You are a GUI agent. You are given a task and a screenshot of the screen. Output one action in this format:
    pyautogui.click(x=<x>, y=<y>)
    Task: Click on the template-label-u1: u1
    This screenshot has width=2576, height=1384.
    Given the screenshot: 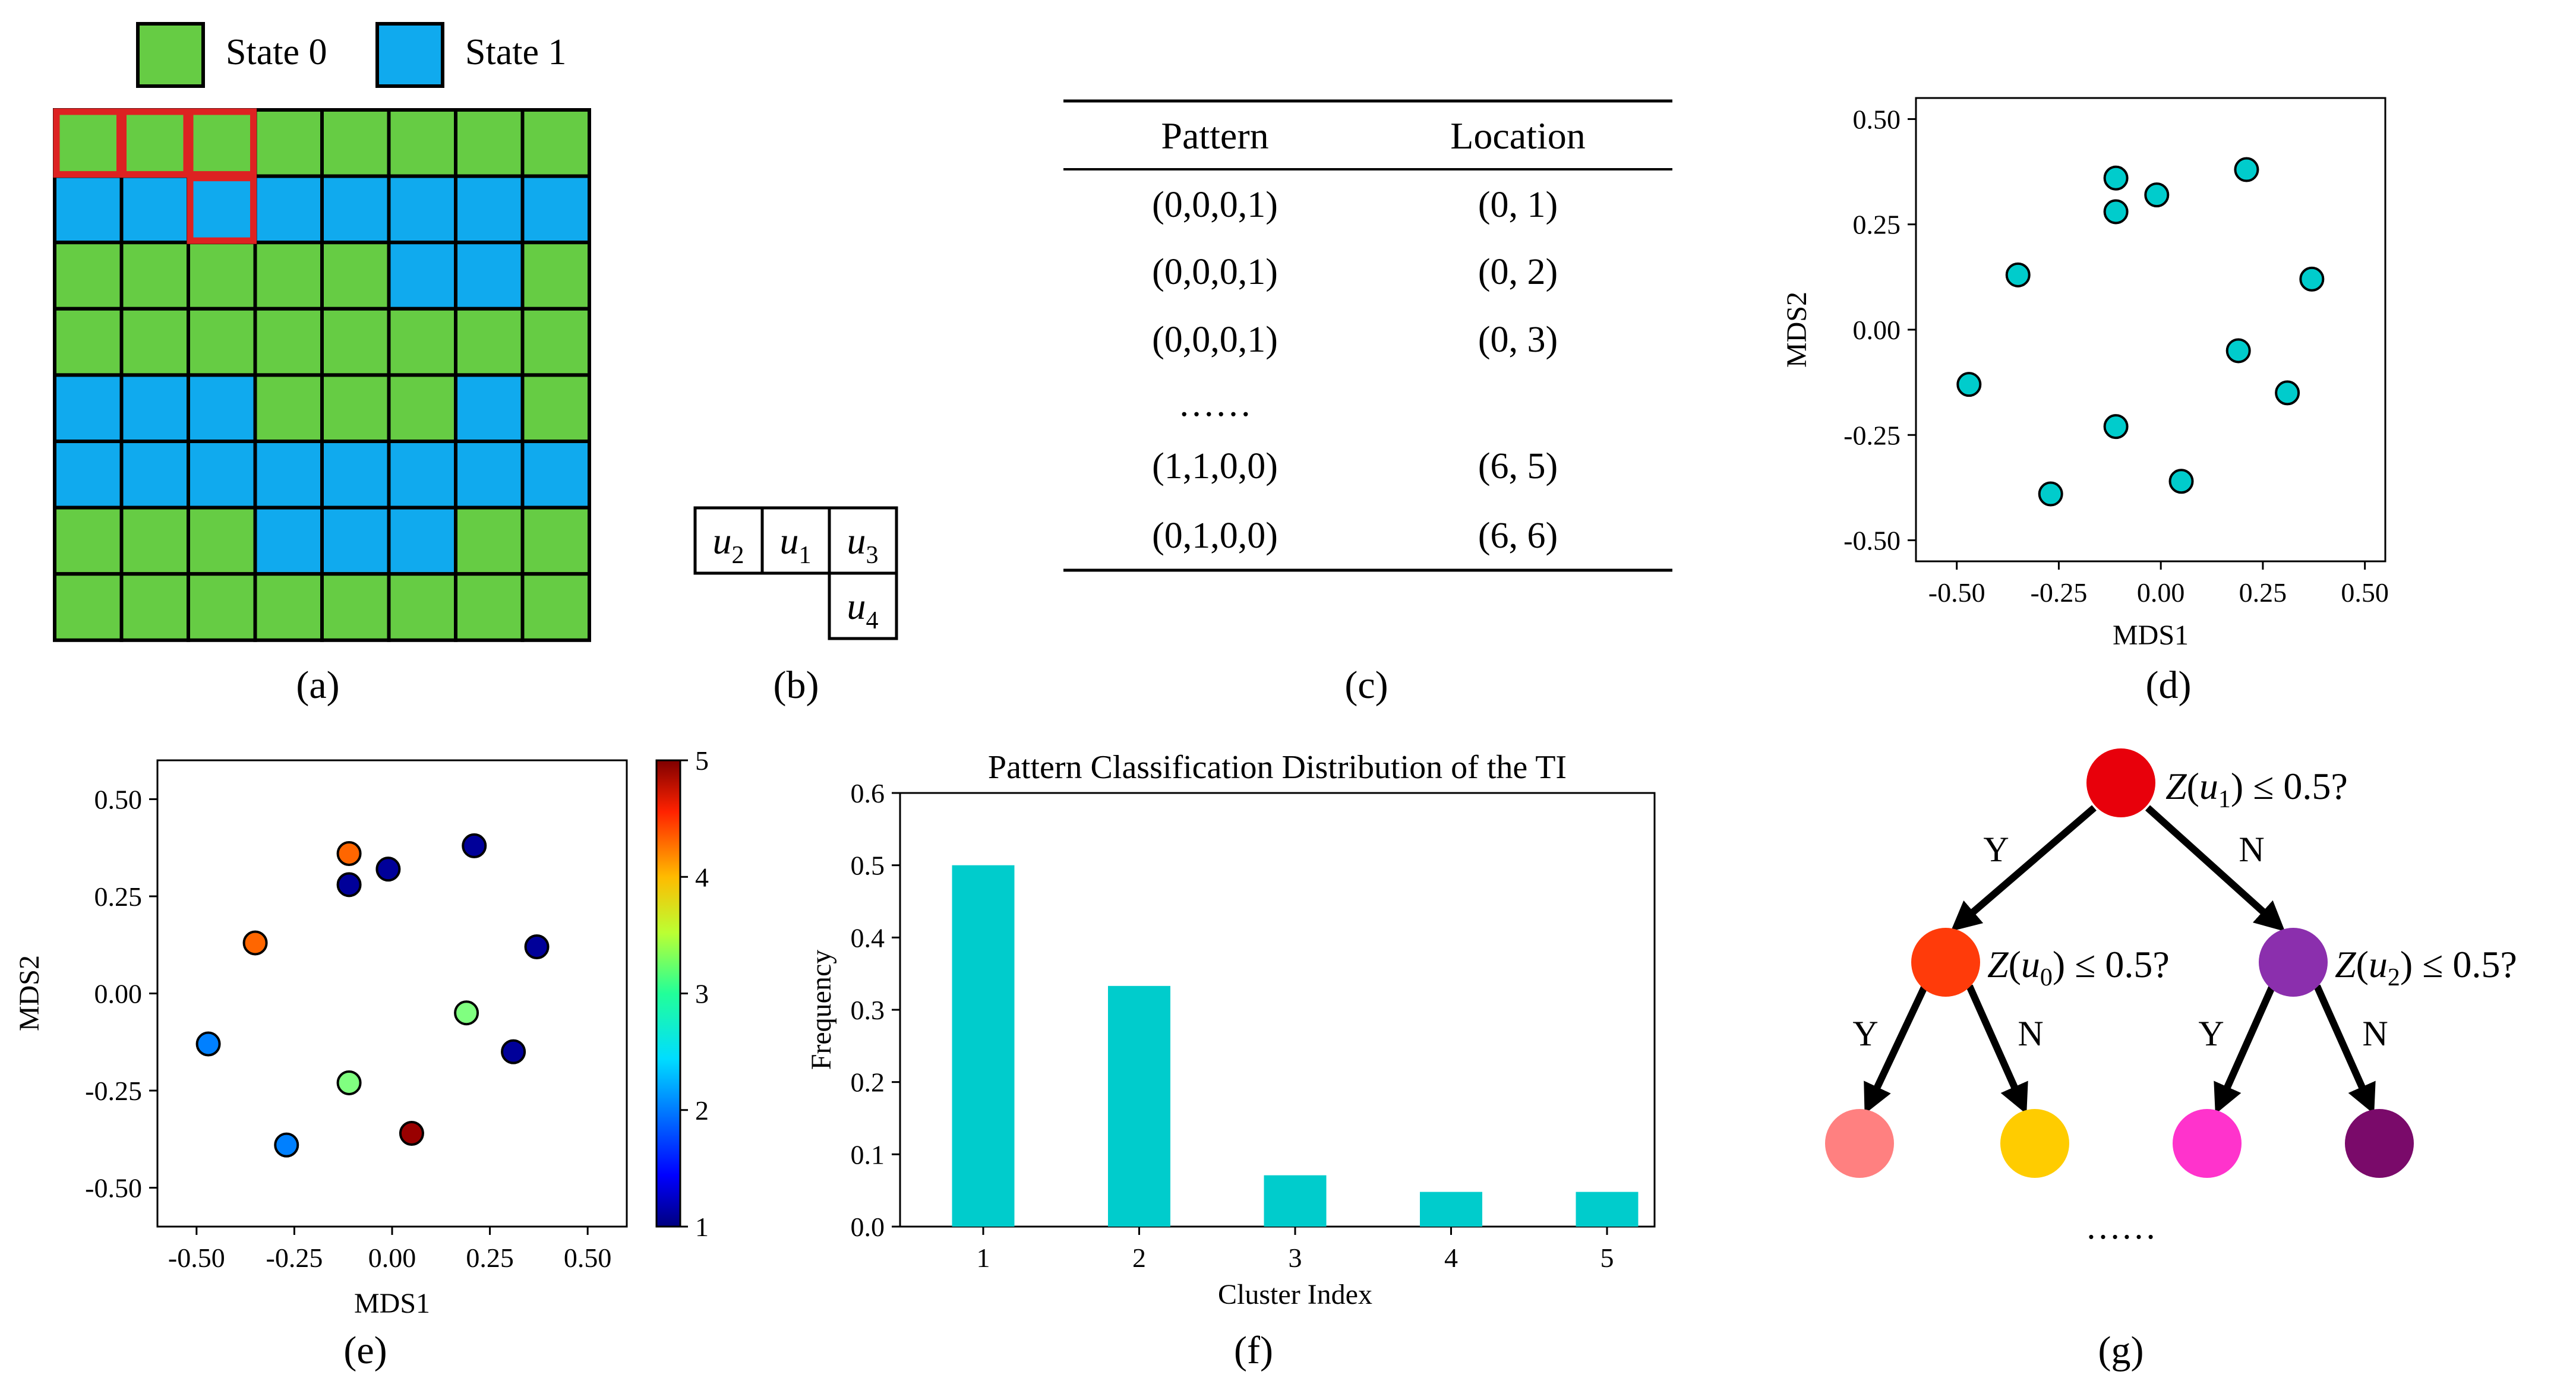 What is the action you would take?
    pyautogui.click(x=796, y=544)
    